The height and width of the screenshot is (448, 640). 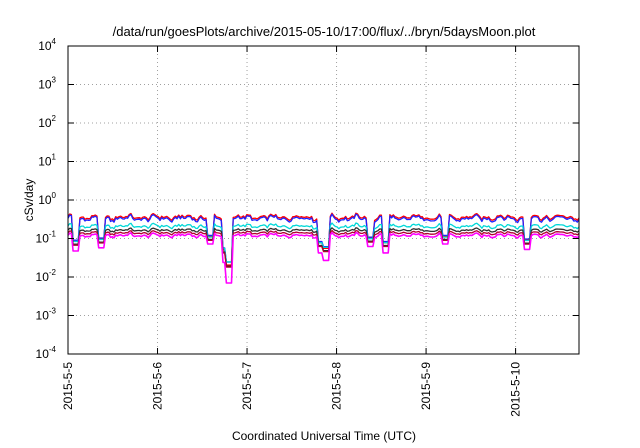 I want to click on x-tick-label: 2015-5-10, so click(x=516, y=389).